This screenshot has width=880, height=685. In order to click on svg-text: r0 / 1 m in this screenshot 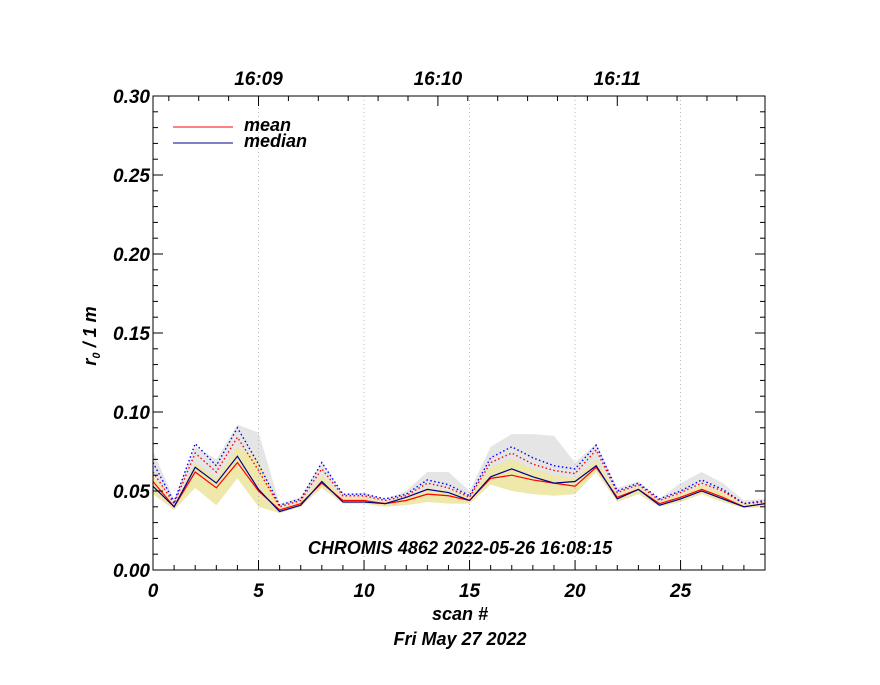, I will do `click(91, 335)`.